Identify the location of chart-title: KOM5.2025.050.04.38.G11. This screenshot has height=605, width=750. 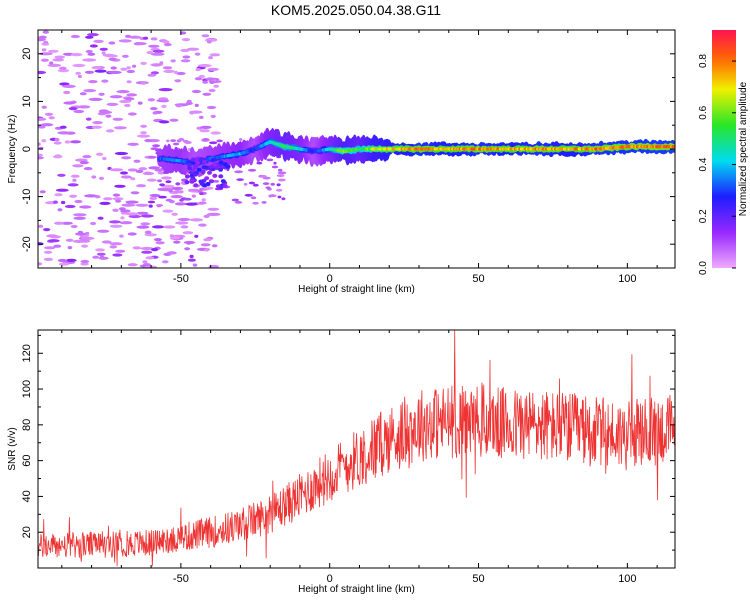
(356, 10).